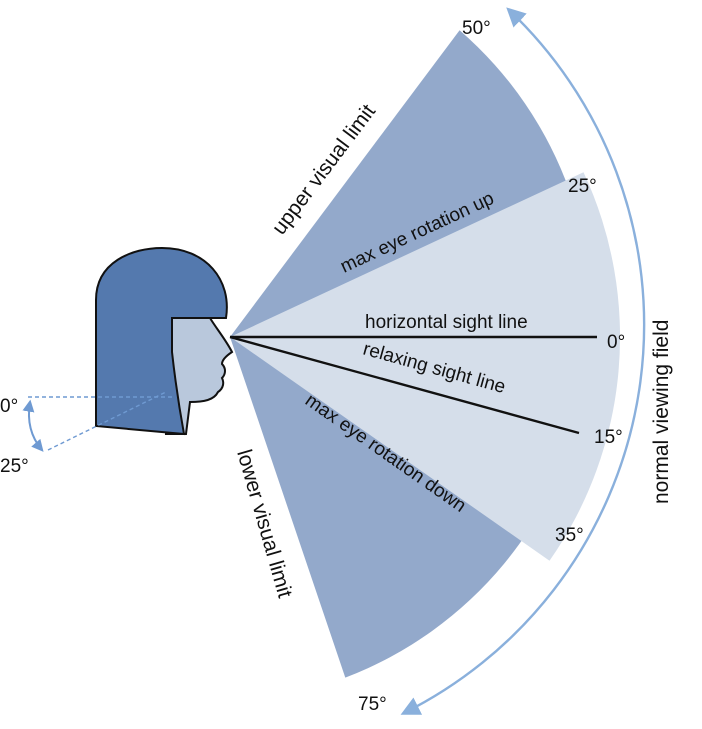 The image size is (702, 729). Describe the element at coordinates (372, 704) in the screenshot. I see `angle-label-lower-limit: 75°` at that location.